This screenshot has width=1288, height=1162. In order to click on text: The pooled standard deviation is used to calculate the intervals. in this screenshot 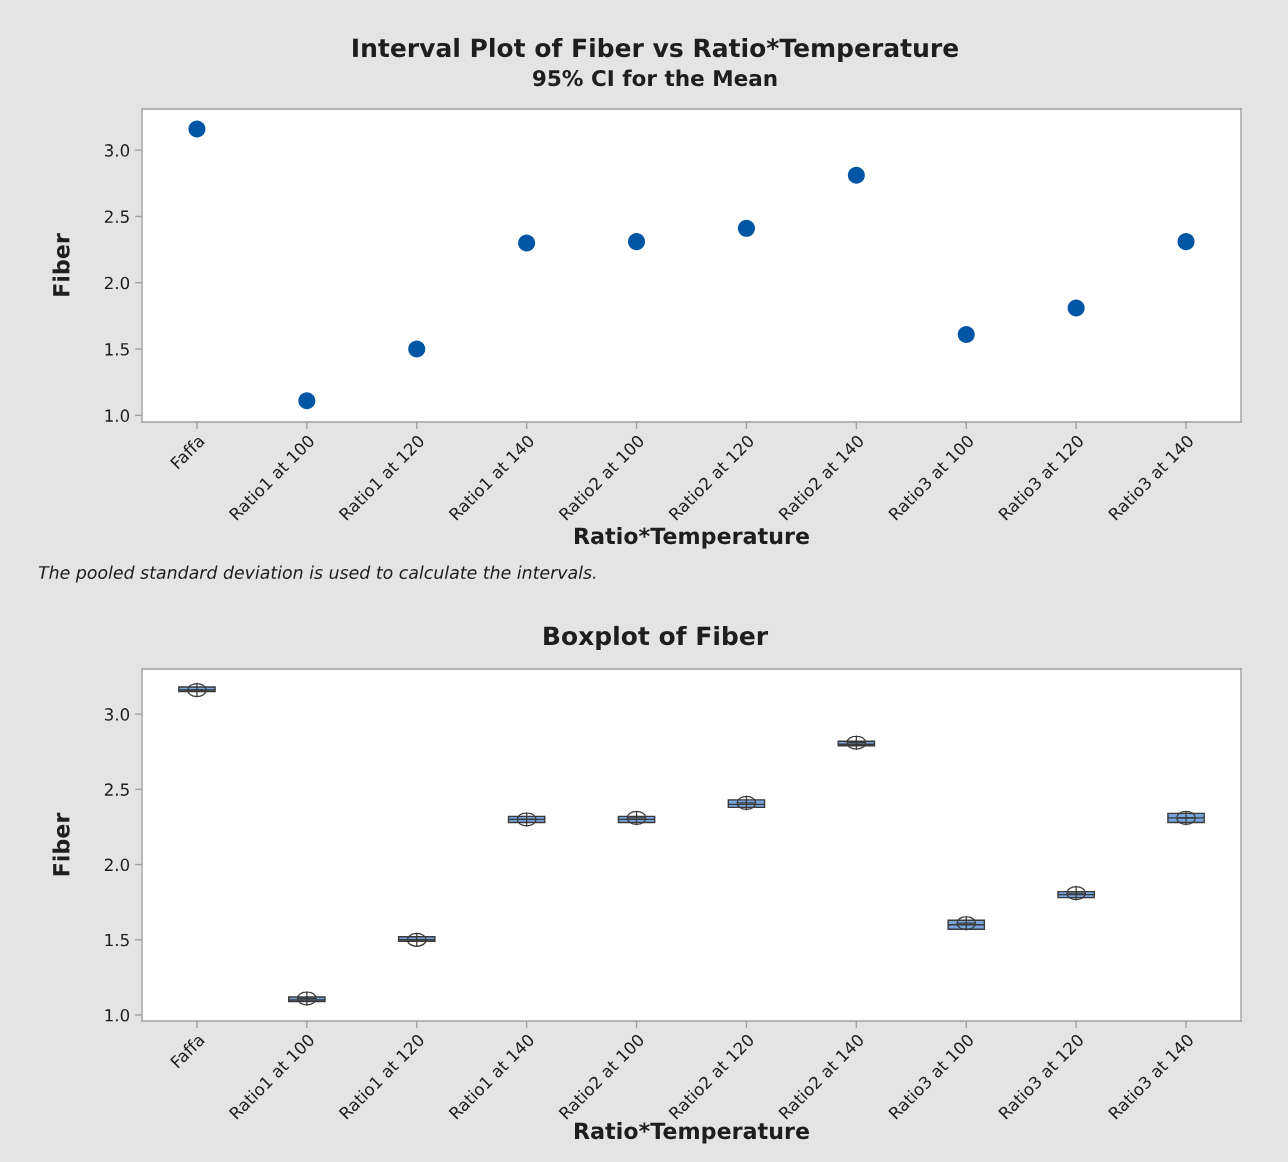, I will do `click(317, 574)`.